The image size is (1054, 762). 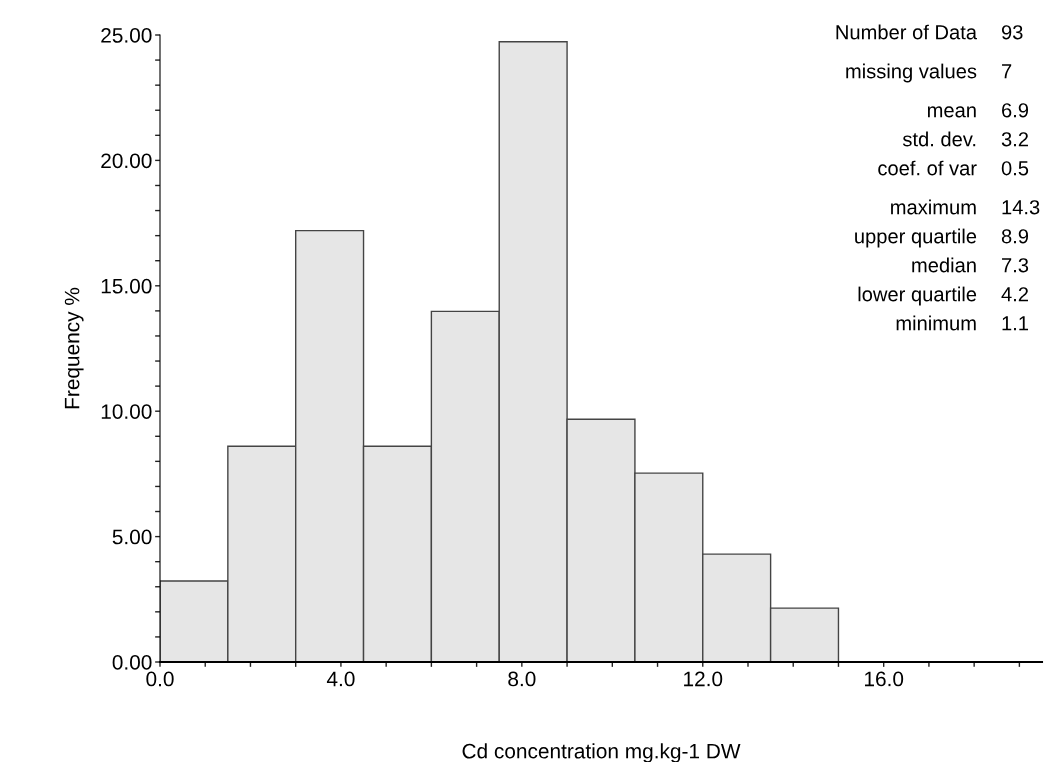 I want to click on annotation: upper quartile, so click(x=916, y=238).